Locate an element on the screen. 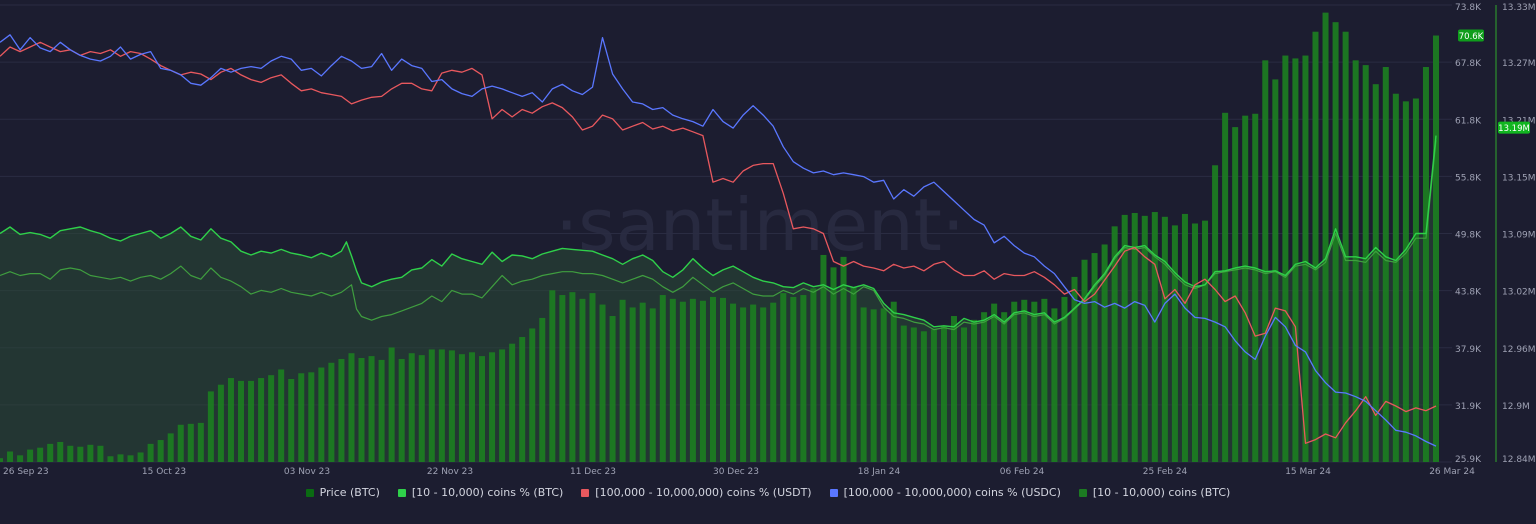 Image resolution: width=1536 pixels, height=524 pixels. y-left-tick-label: 55.8K is located at coordinates (1468, 178).